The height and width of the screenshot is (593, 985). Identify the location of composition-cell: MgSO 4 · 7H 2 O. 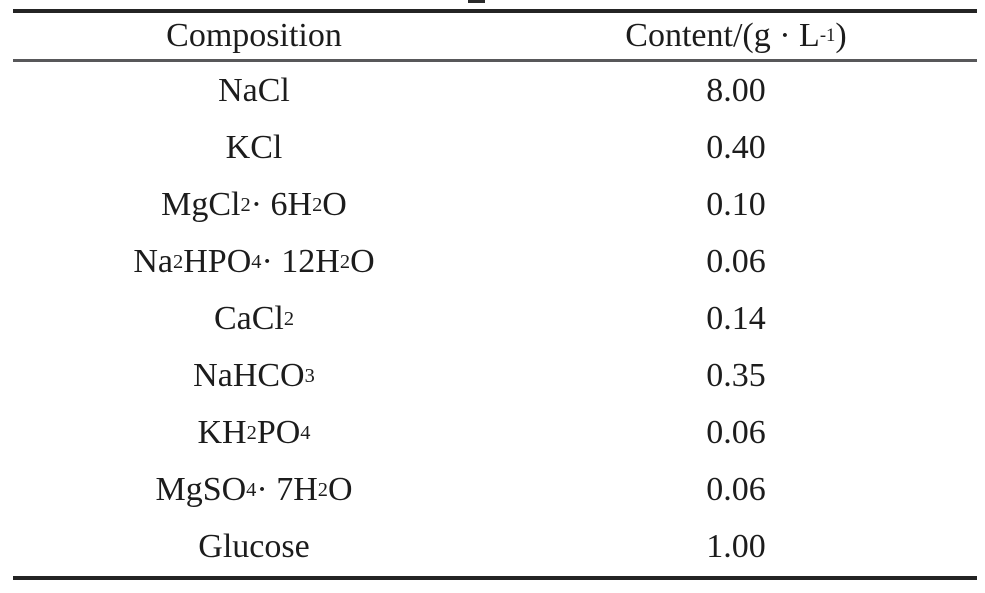
(254, 490).